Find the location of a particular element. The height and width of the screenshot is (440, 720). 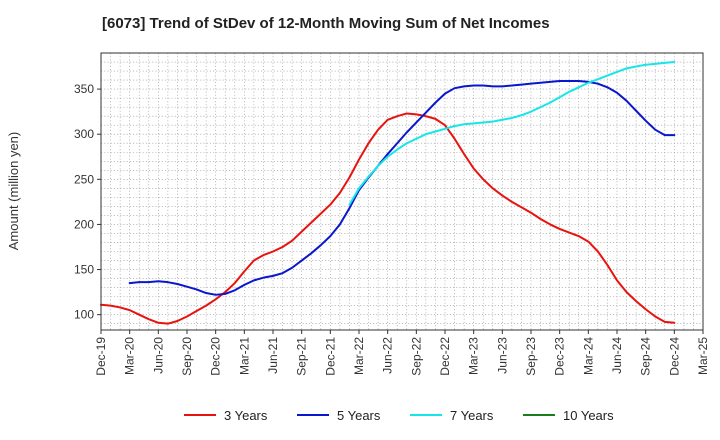

legend-label-7-years: 7 Years is located at coordinates (472, 415).